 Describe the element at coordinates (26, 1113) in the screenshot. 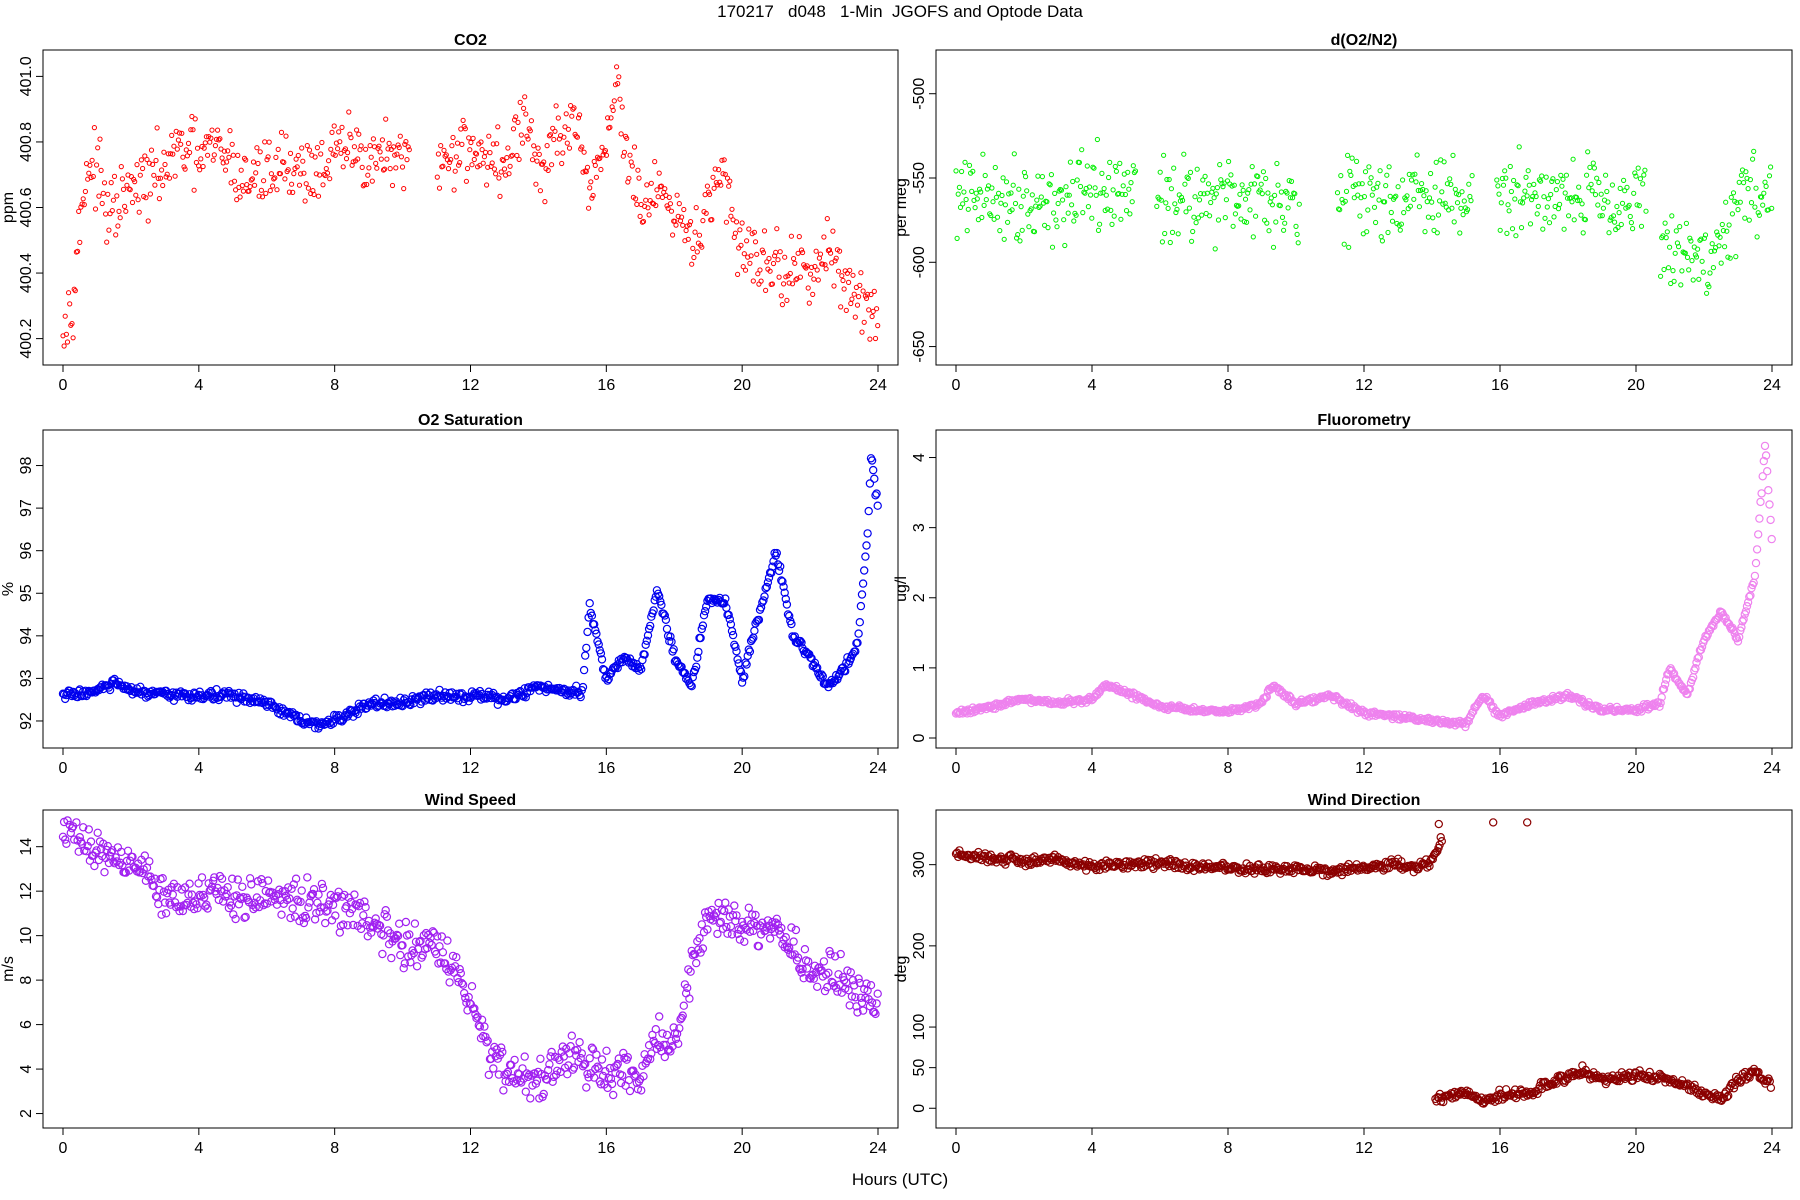

I see `y-tick-label: 2` at that location.